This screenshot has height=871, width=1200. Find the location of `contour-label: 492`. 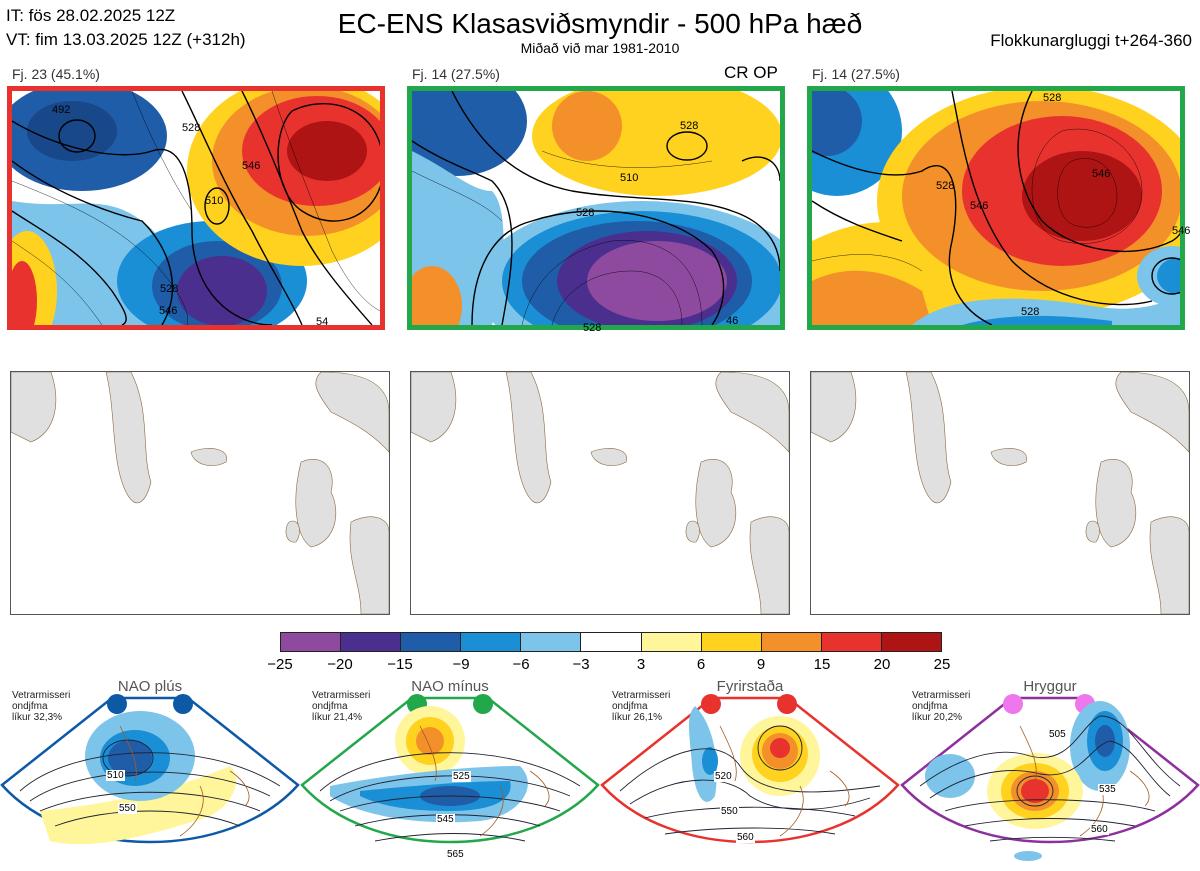

contour-label: 492 is located at coordinates (61, 110).